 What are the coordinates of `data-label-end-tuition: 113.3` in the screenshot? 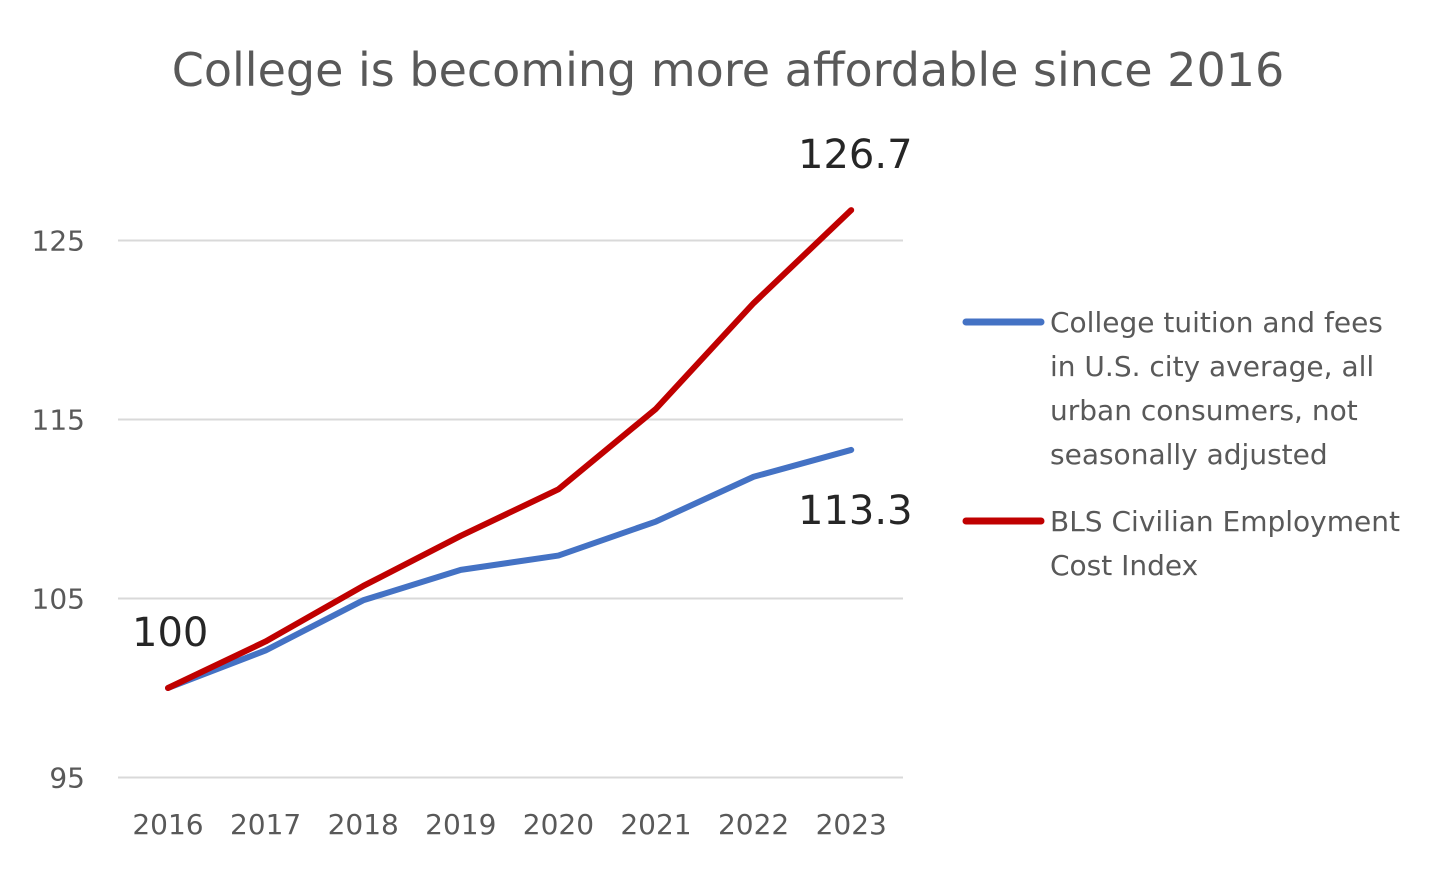 It's located at (855, 511).